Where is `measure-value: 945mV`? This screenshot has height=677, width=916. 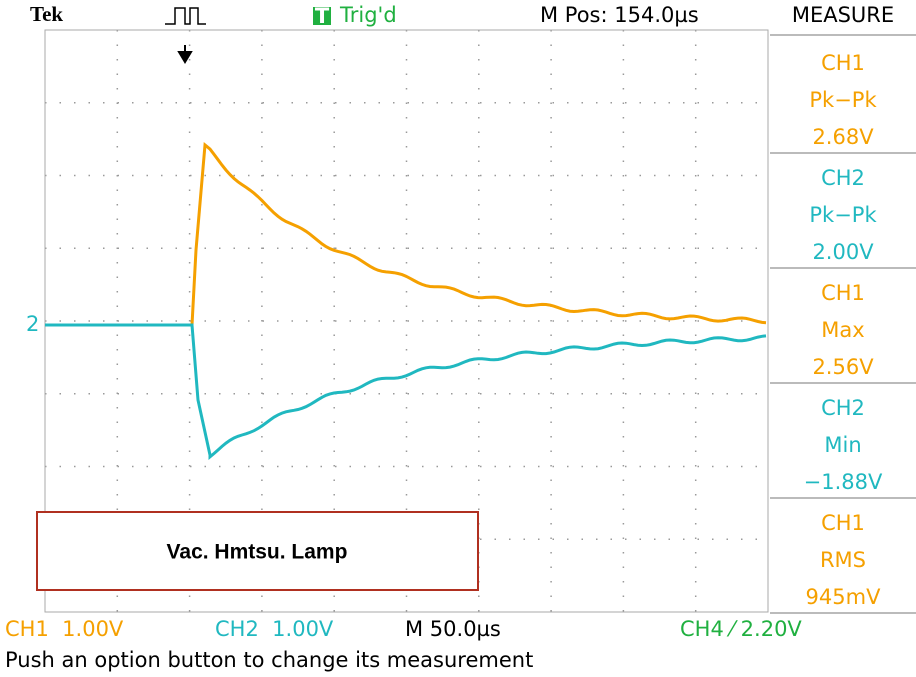 measure-value: 945mV is located at coordinates (844, 597).